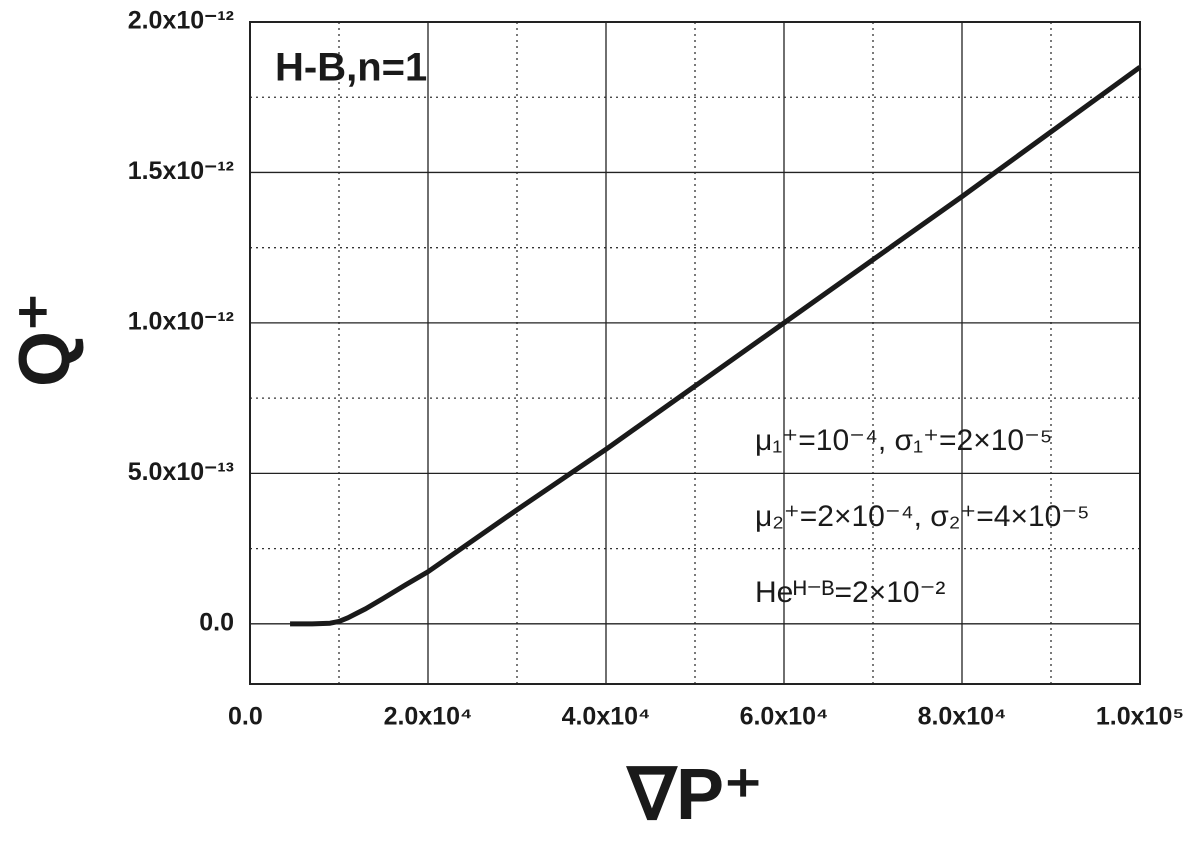 This screenshot has width=1200, height=853. I want to click on y-tick-label: 5.0x10⁻¹³, so click(181, 472).